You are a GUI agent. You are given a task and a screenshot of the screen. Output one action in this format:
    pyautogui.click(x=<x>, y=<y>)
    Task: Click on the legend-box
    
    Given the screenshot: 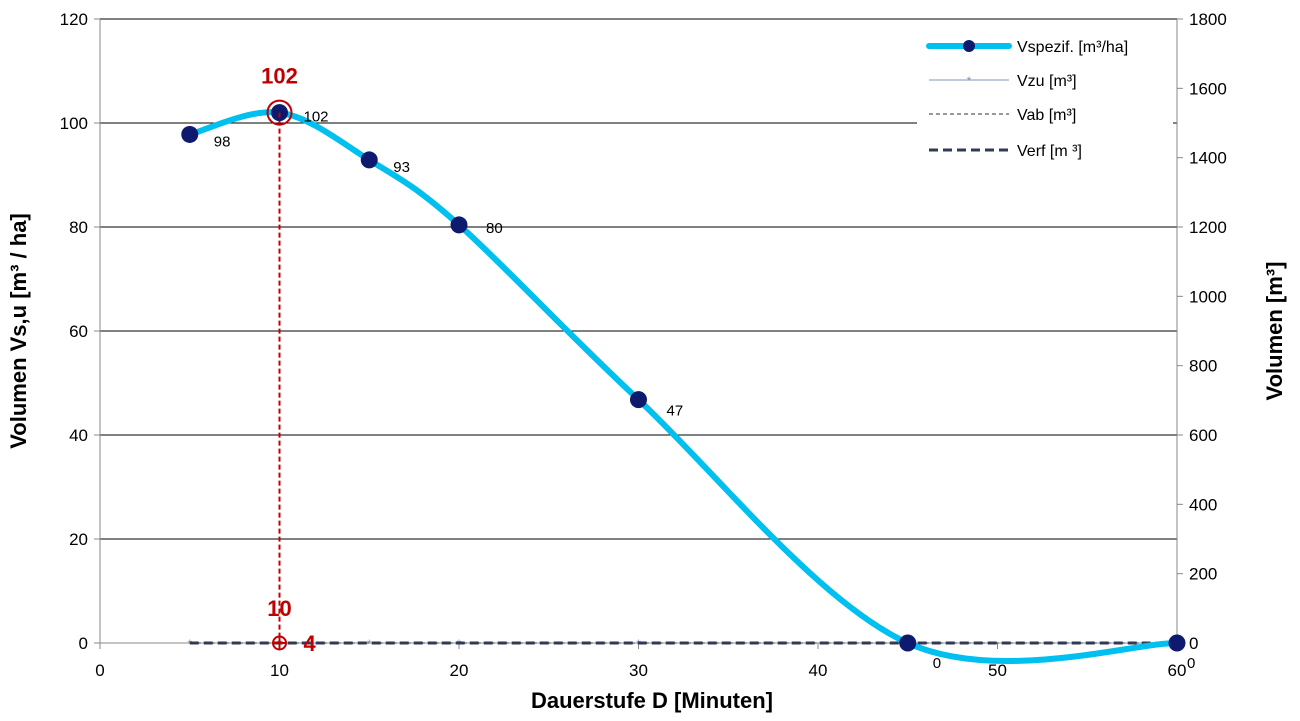 What is the action you would take?
    pyautogui.click(x=1045, y=108)
    